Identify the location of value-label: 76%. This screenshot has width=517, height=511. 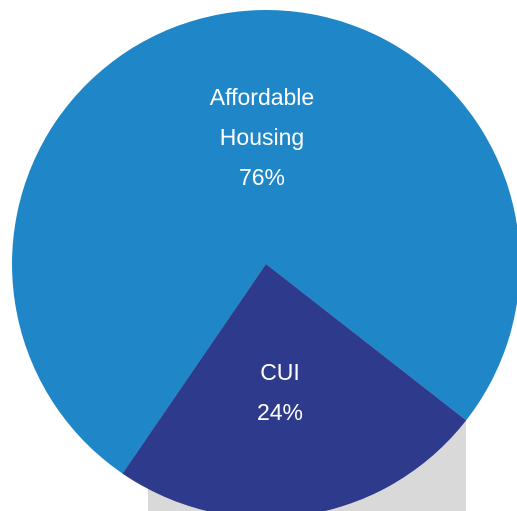
(262, 177).